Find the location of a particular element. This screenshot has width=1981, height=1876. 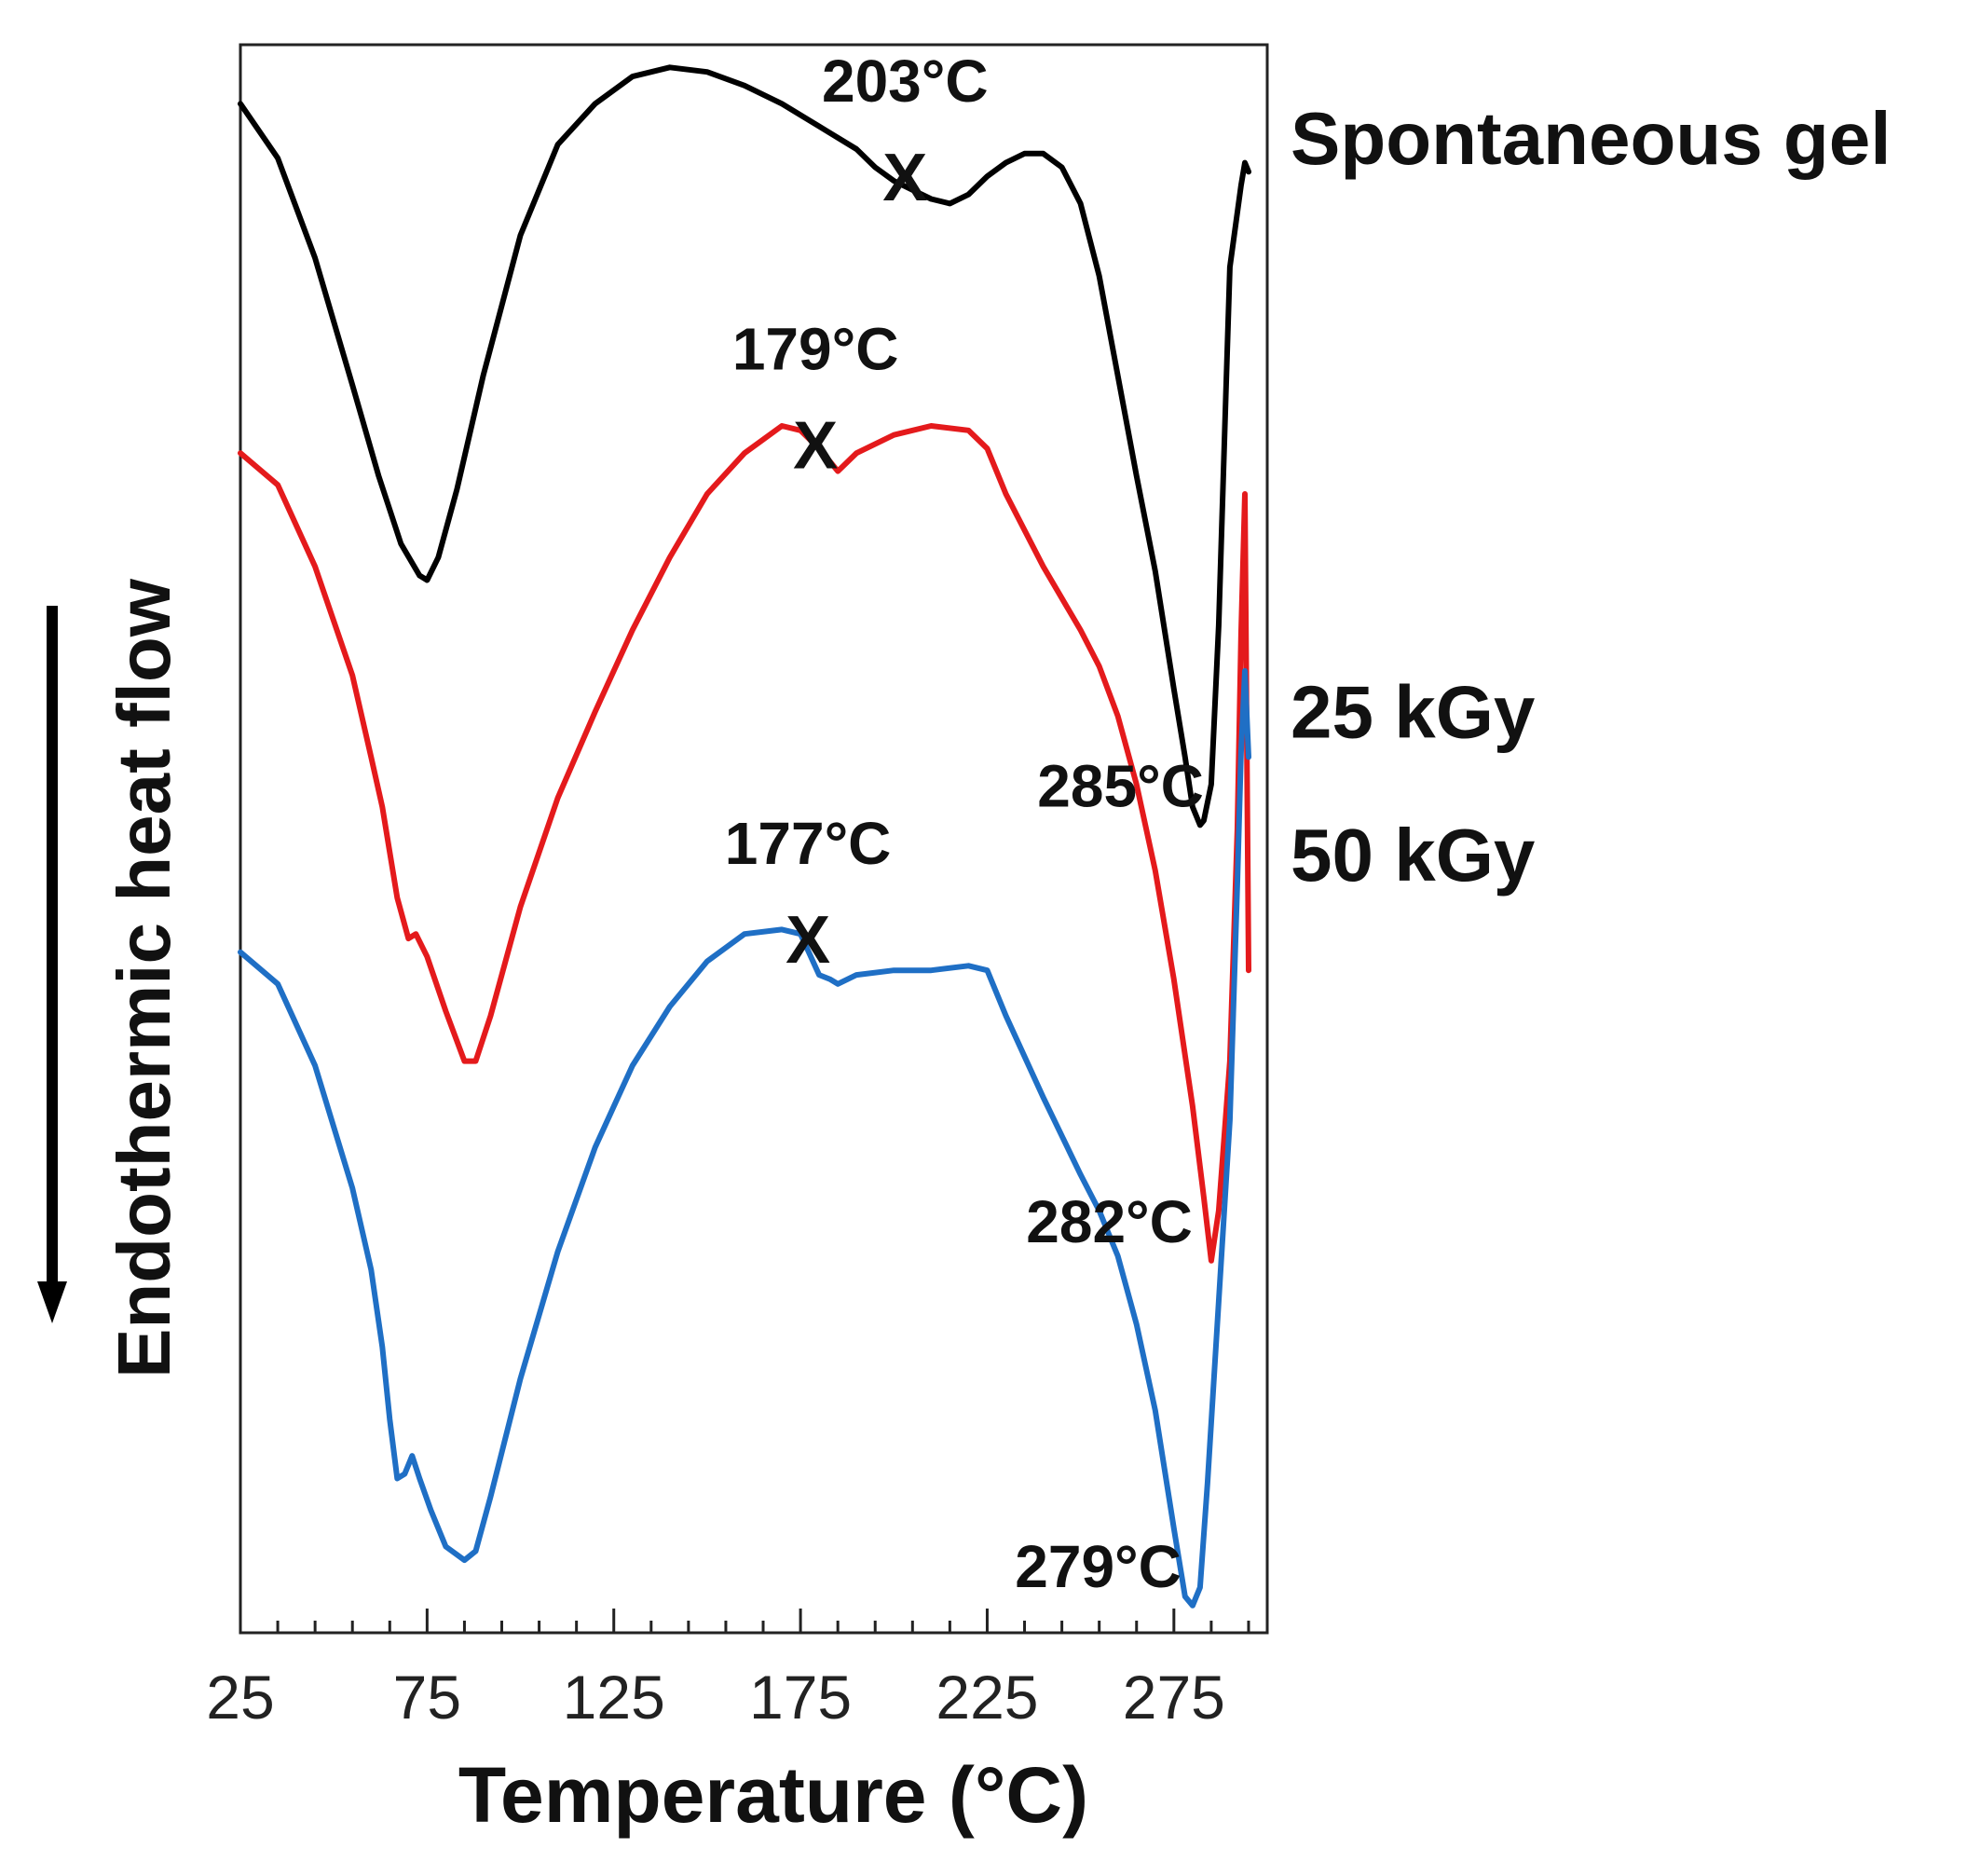

x-tick-label: 75 is located at coordinates (427, 1698).